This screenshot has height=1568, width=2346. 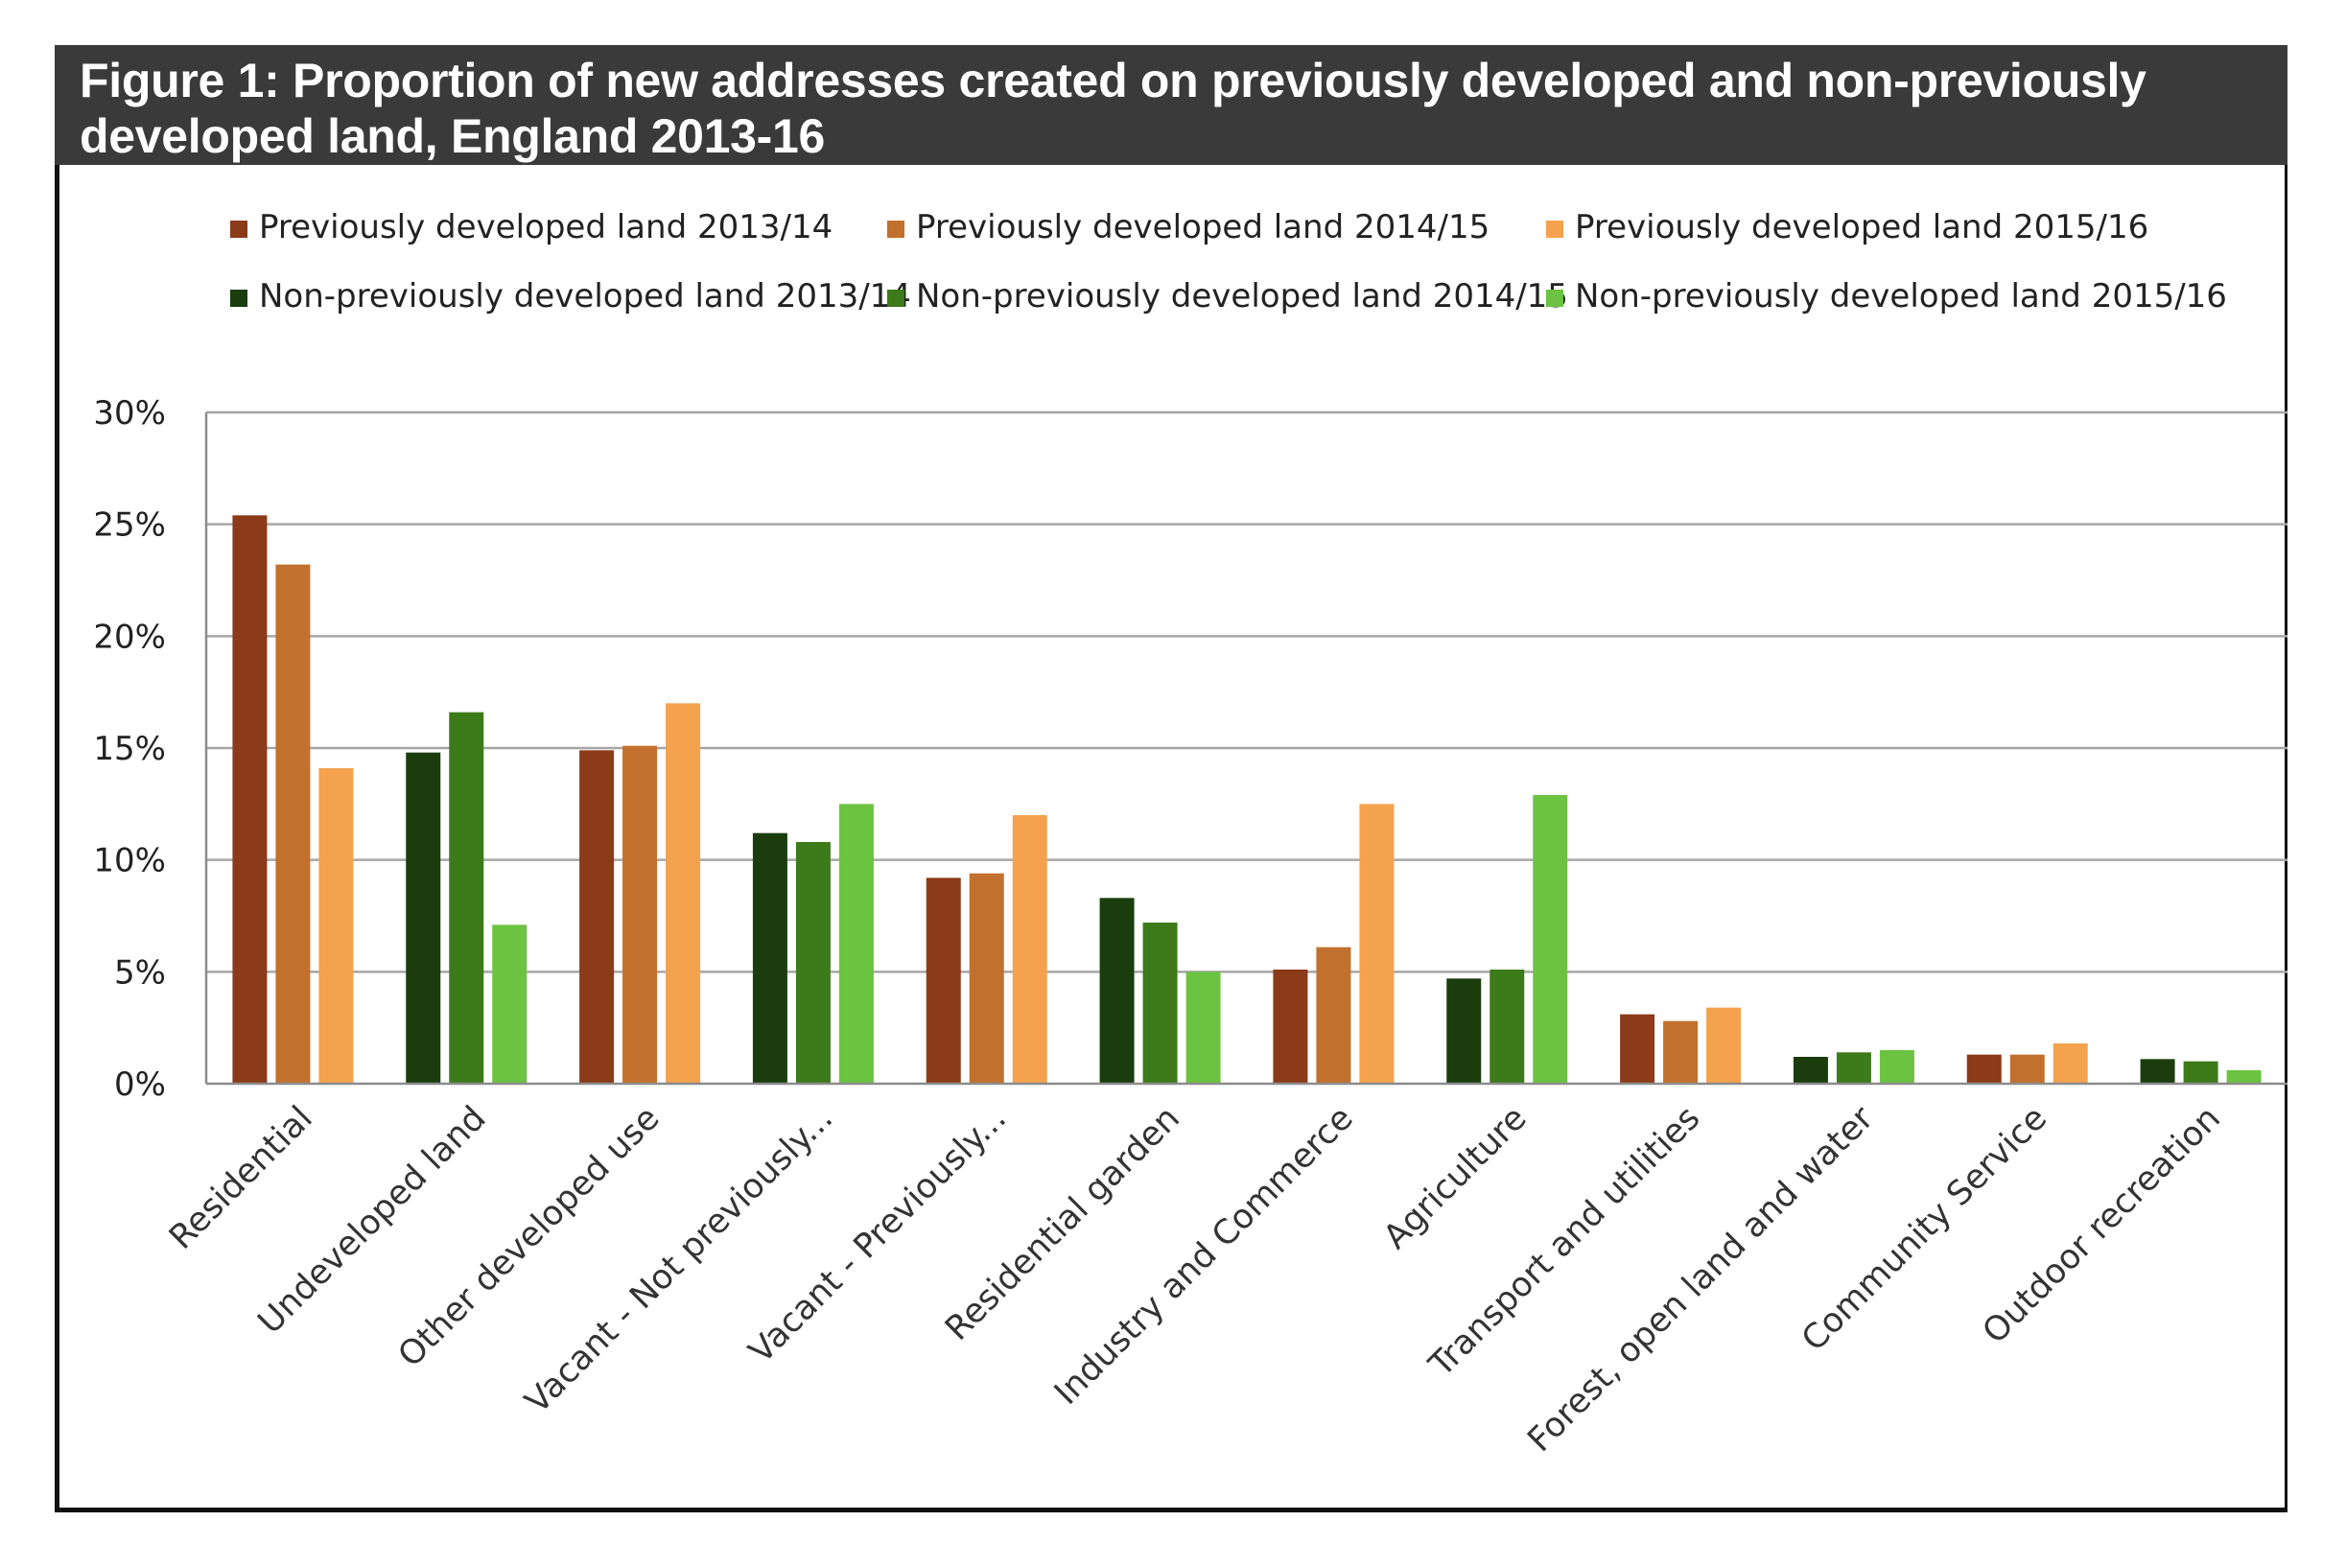 I want to click on legend-label-previously-developed-land-2014-15: Previously developed land 2014/15, so click(x=1203, y=227).